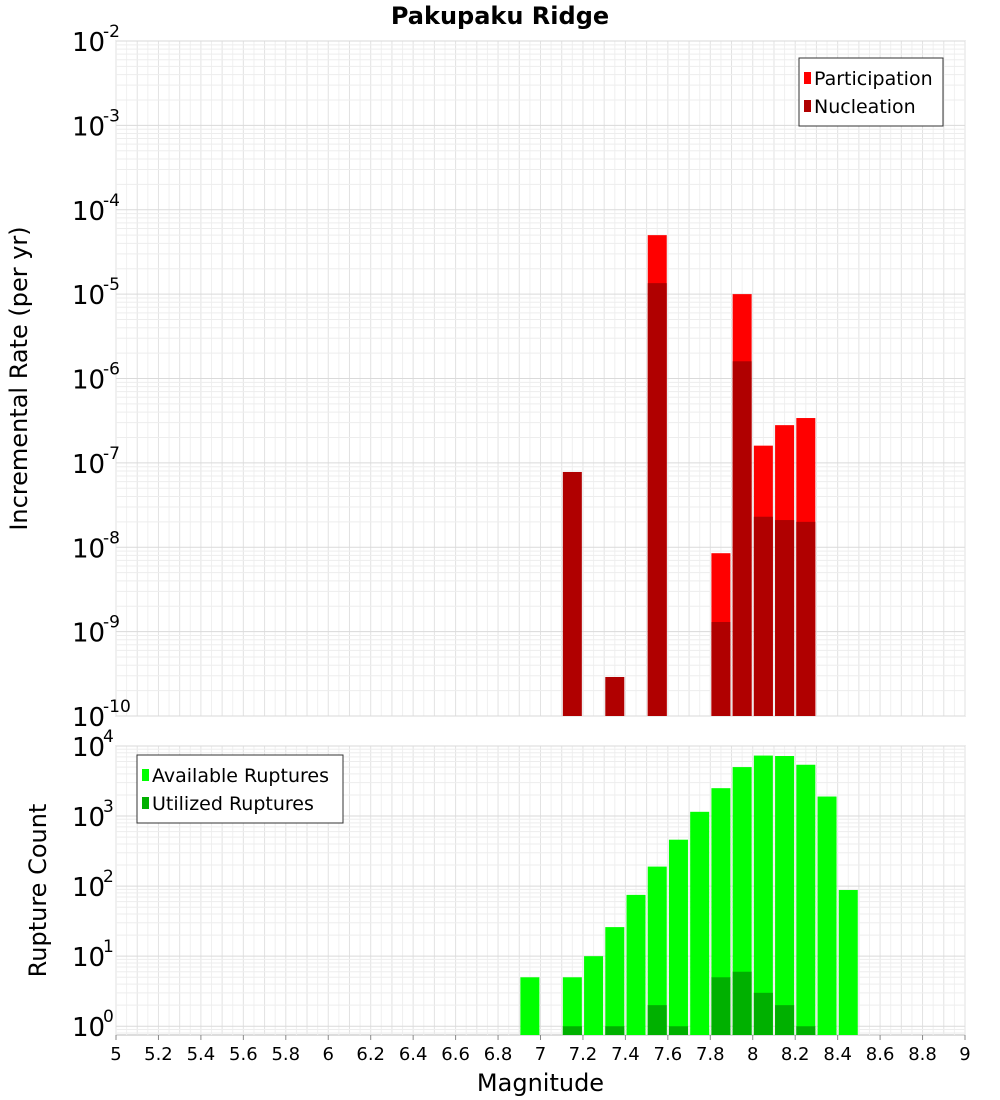 The width and height of the screenshot is (1000, 1100). Describe the element at coordinates (668, 1054) in the screenshot. I see `x-tick-label: 7.6` at that location.